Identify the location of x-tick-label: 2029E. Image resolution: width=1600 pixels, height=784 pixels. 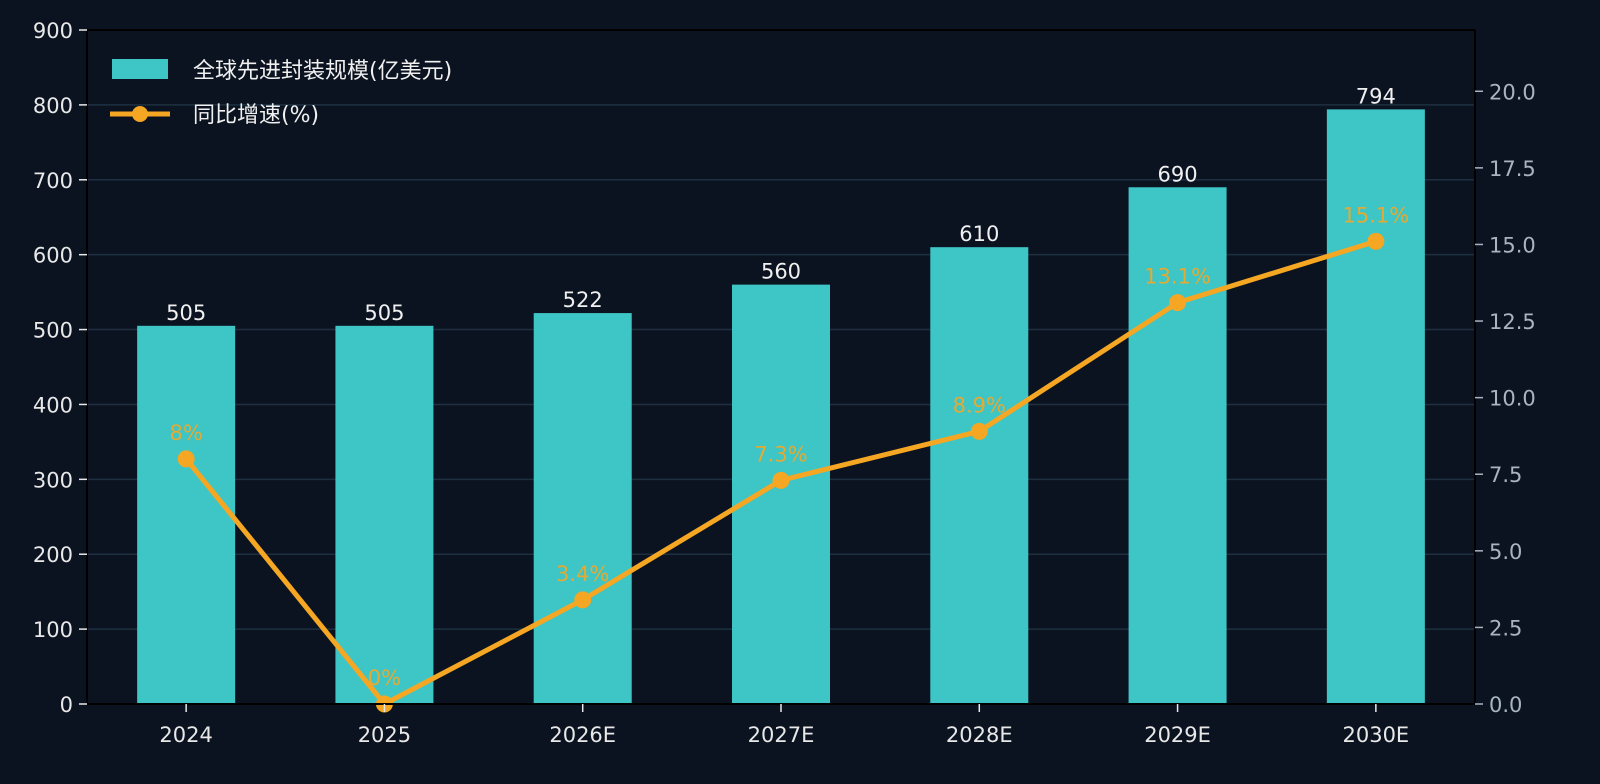
(1177, 735).